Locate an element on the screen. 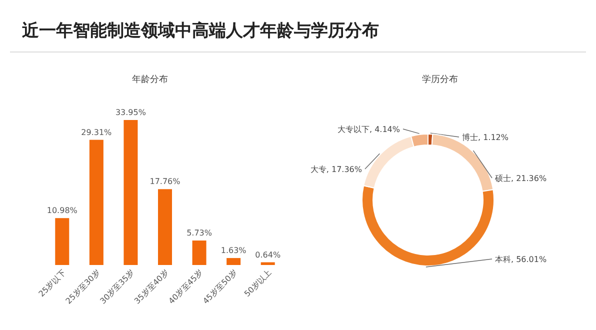 This screenshot has height=330, width=596. data-label: 29.31% is located at coordinates (96, 132).